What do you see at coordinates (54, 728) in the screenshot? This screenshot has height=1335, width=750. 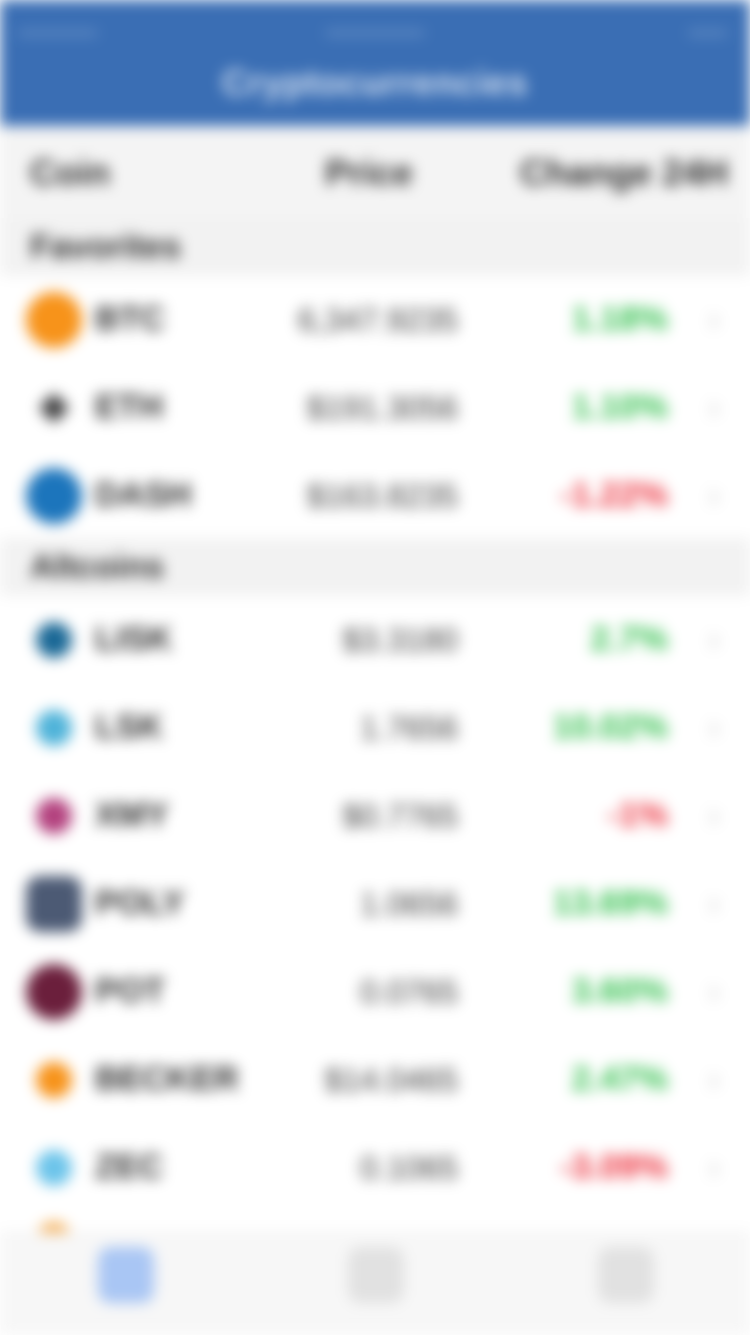 I see `lsk-icon` at bounding box center [54, 728].